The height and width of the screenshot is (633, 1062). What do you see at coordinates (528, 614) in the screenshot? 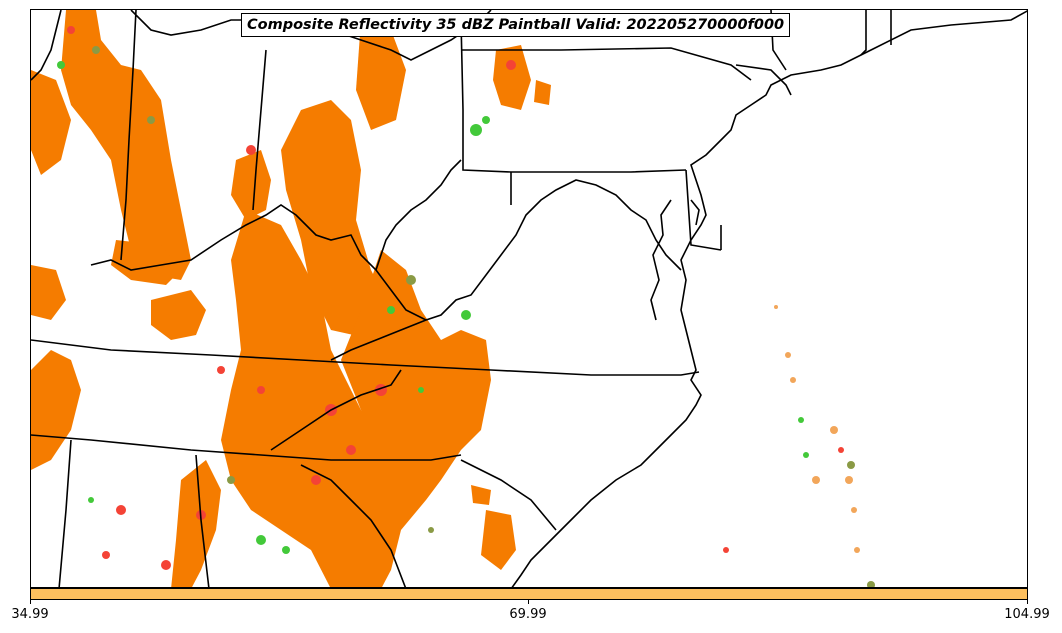
I see `colorbar-tick-label-mid: 69.99` at bounding box center [528, 614].